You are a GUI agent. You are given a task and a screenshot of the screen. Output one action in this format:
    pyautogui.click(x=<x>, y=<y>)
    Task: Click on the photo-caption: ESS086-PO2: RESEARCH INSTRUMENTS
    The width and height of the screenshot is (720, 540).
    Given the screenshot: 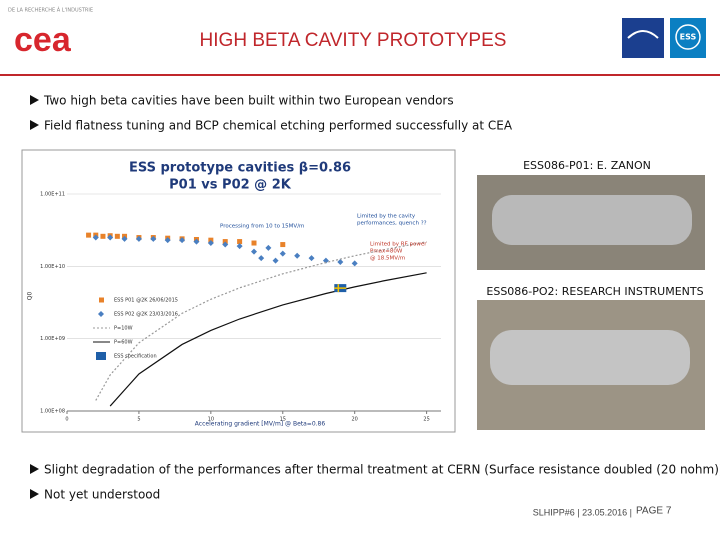 What is the action you would take?
    pyautogui.click(x=594, y=291)
    